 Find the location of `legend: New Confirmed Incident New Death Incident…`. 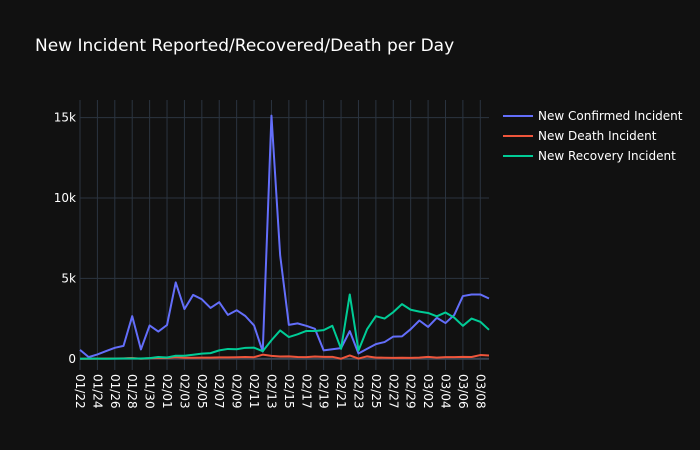

legend: New Confirmed Incident New Death Incident… is located at coordinates (593, 136).